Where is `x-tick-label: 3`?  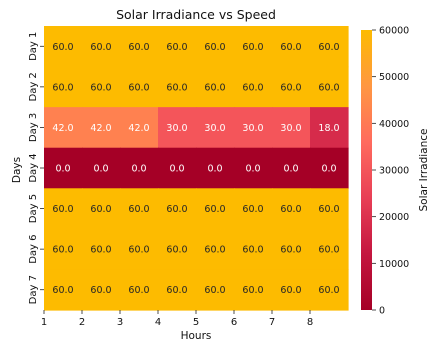
x-tick-label: 3 is located at coordinates (120, 322).